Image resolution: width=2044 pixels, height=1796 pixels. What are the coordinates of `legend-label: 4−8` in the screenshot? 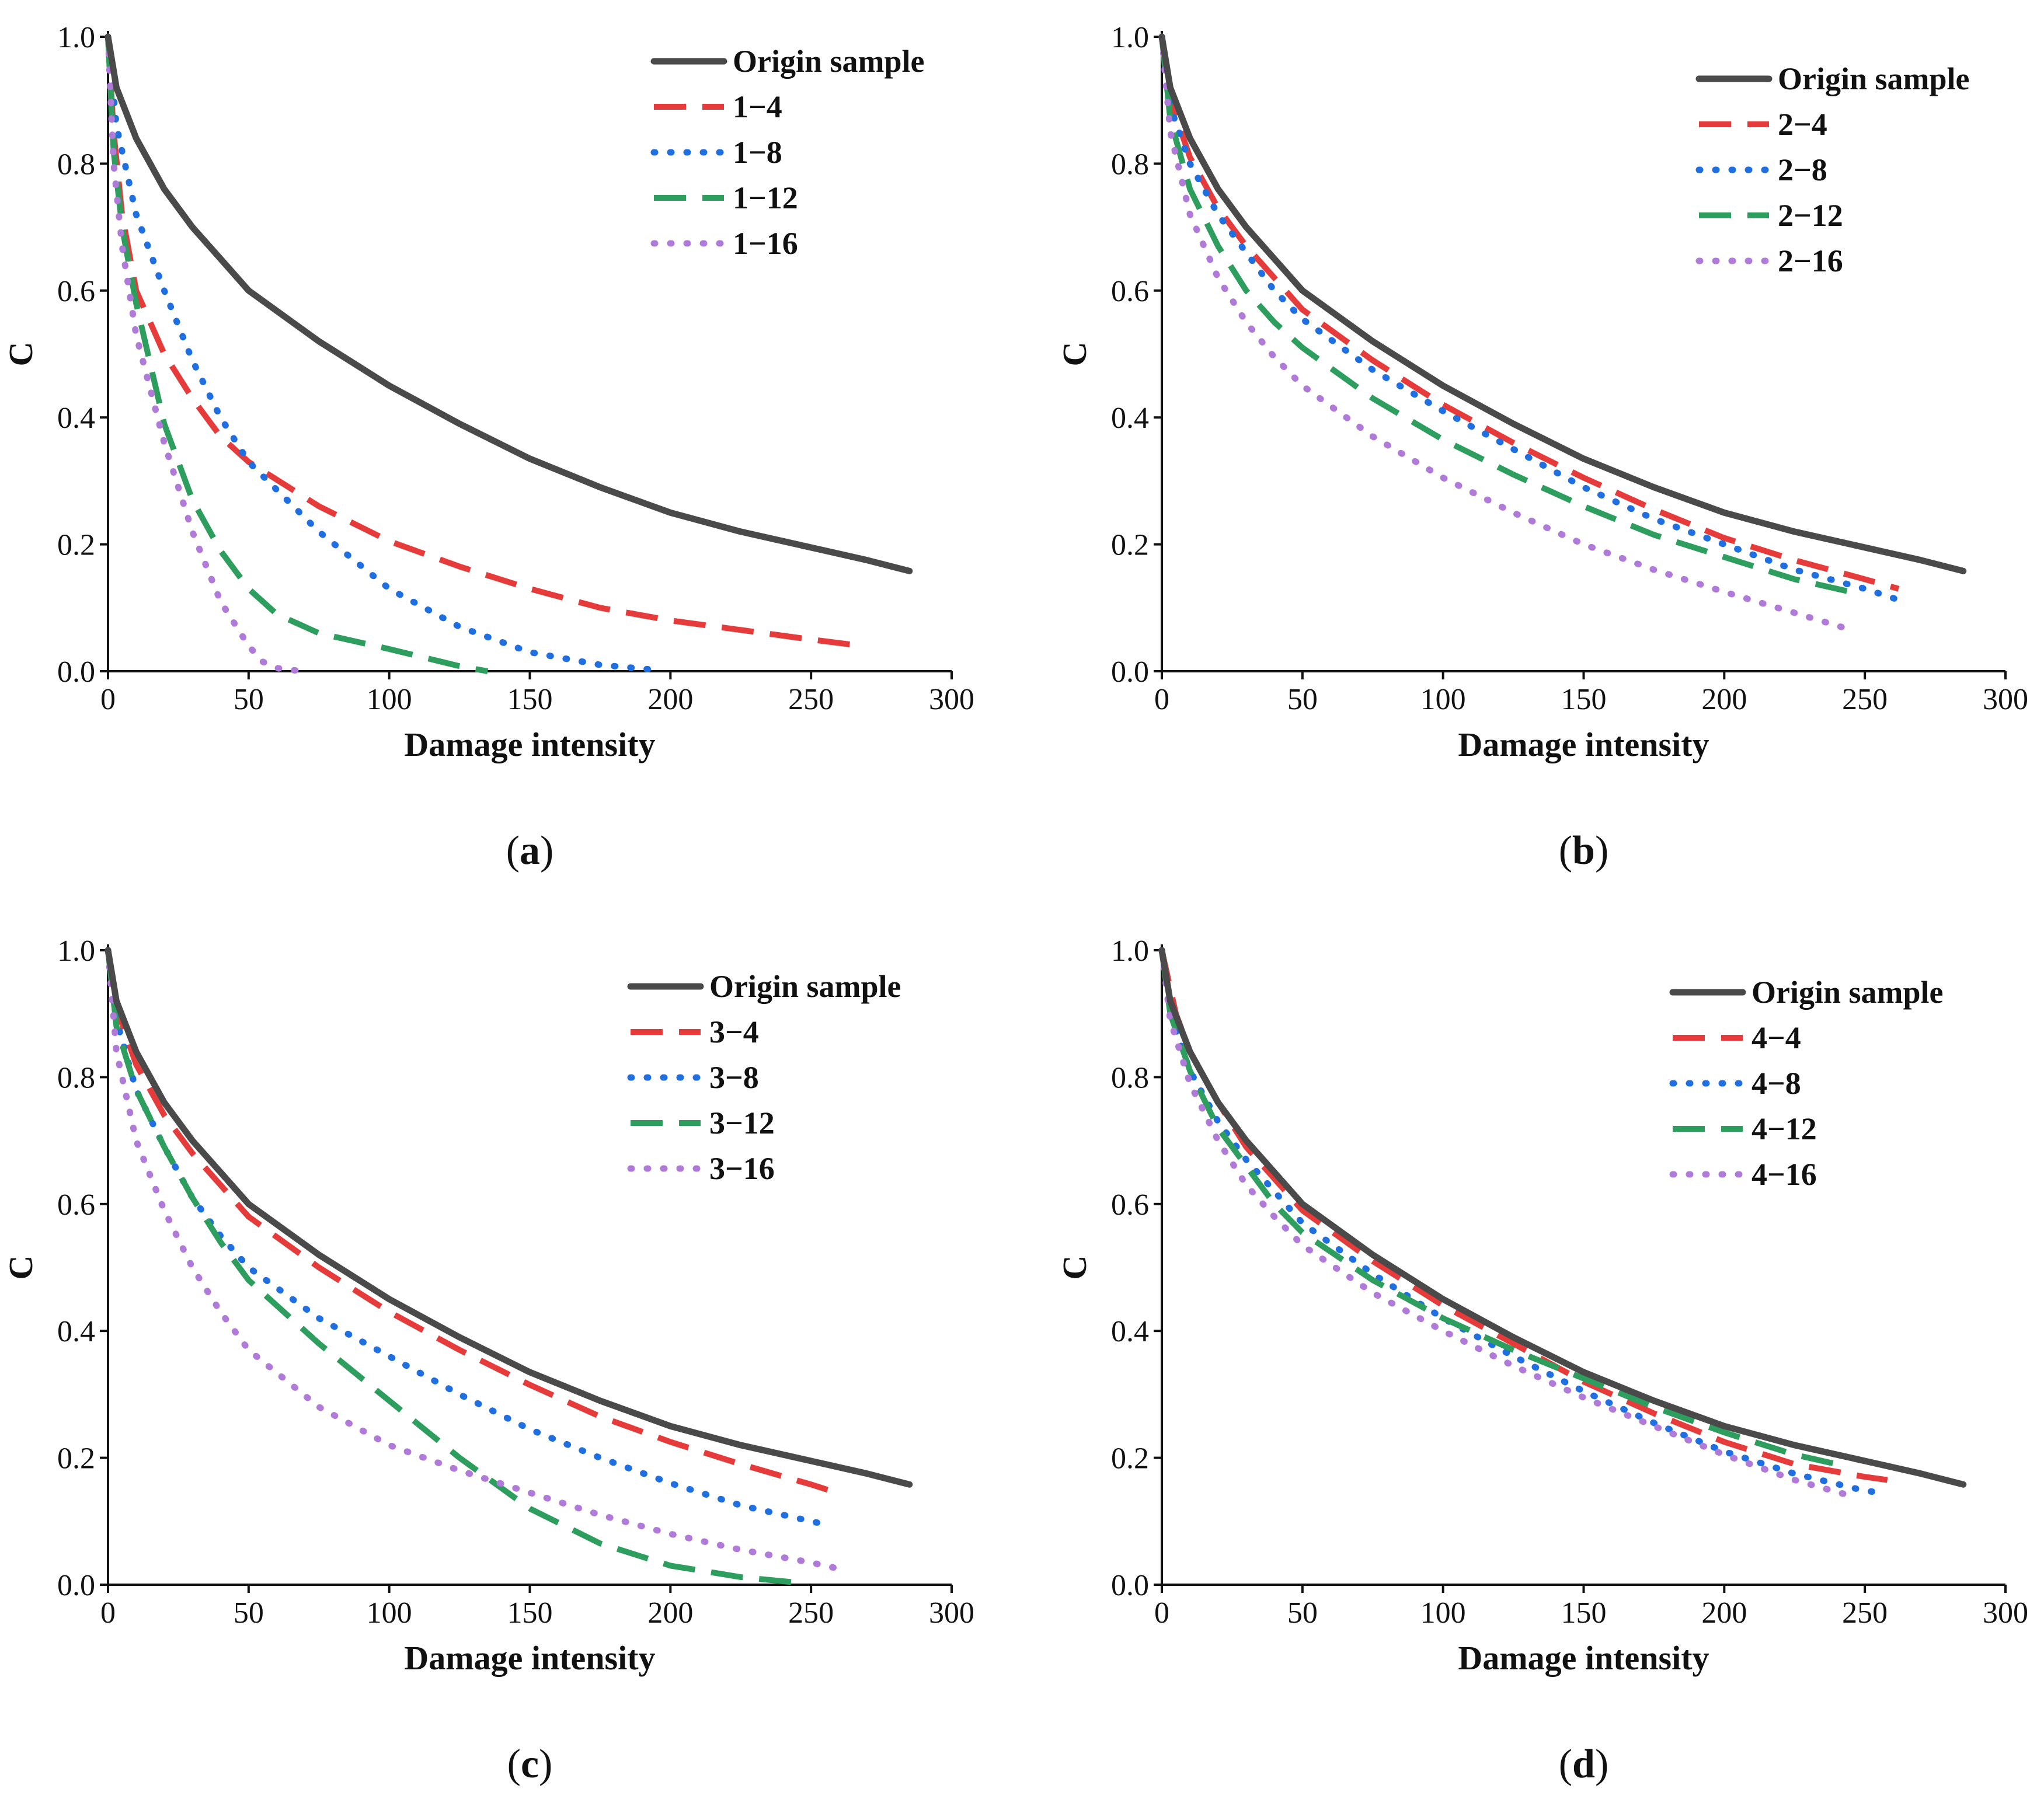 It's located at (1776, 1083).